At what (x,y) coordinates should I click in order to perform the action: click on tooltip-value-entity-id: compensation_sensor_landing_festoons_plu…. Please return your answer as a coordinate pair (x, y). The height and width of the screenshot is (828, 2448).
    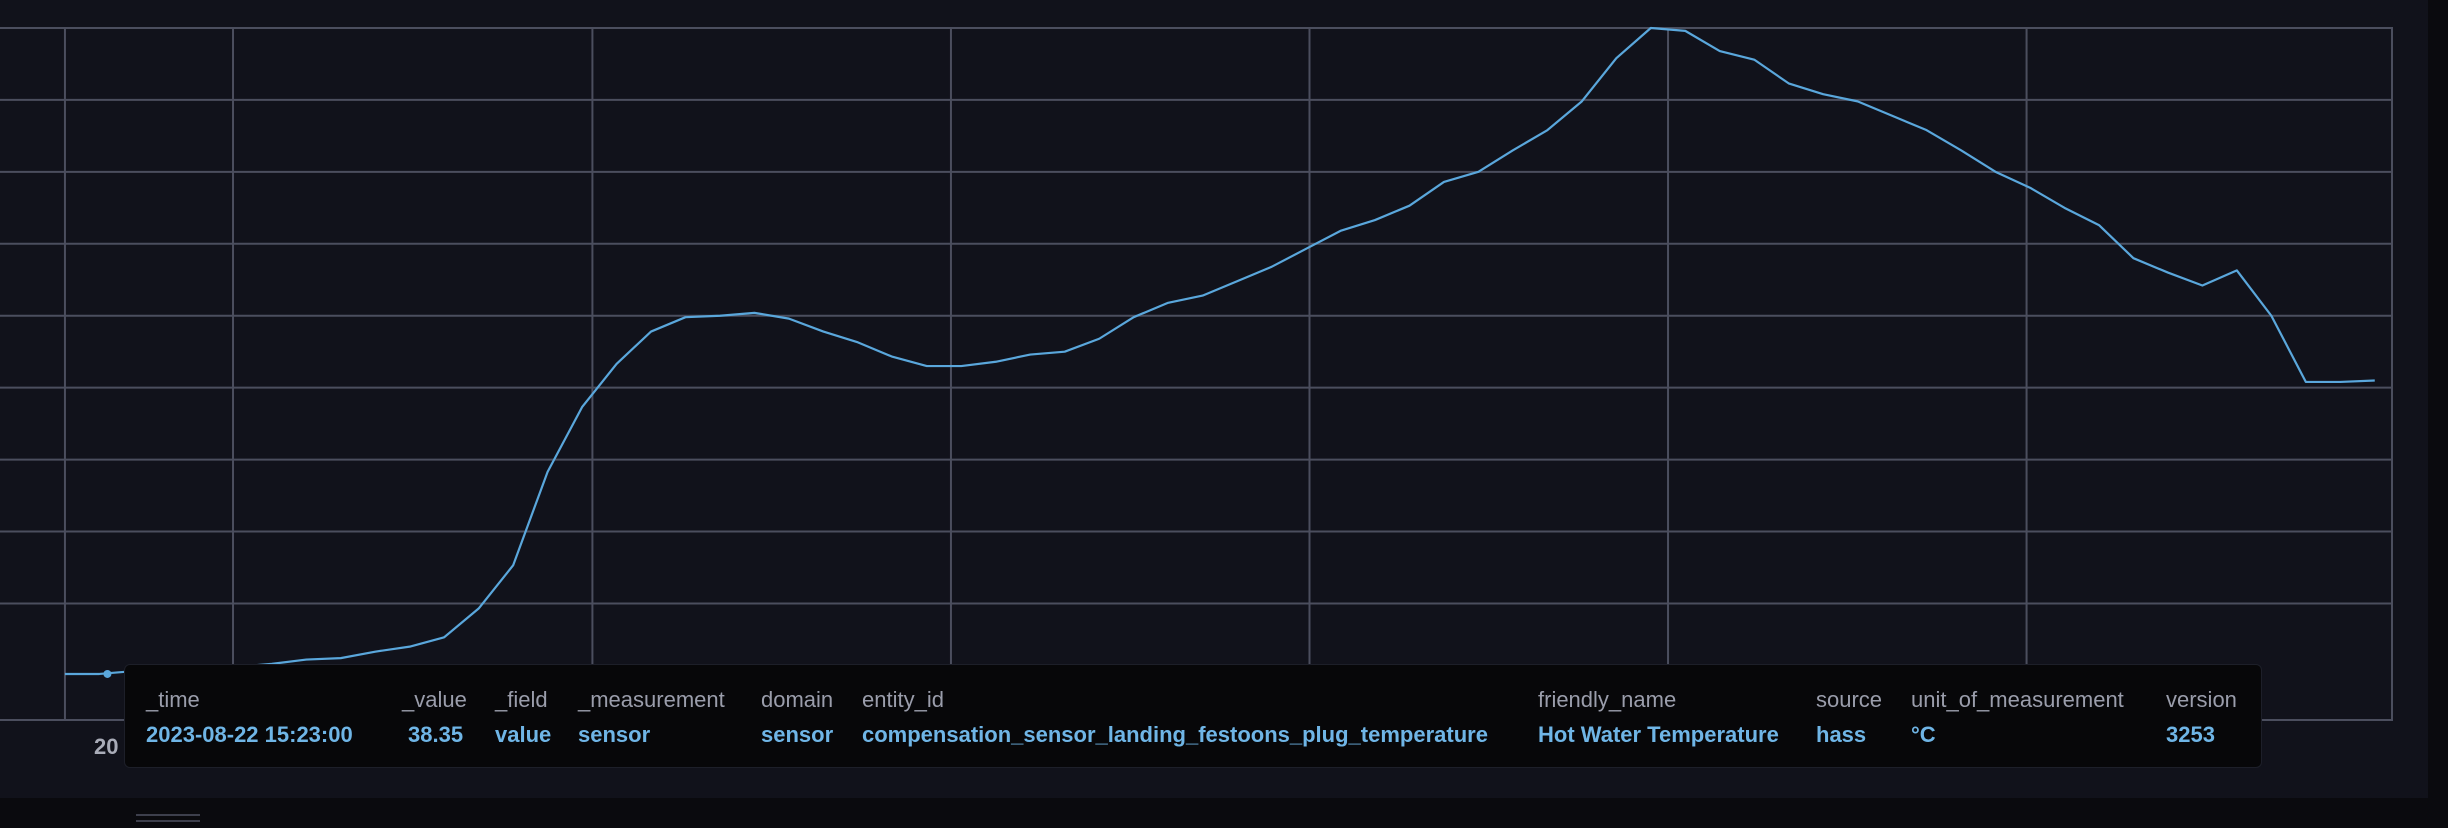
    Looking at the image, I should click on (1175, 734).